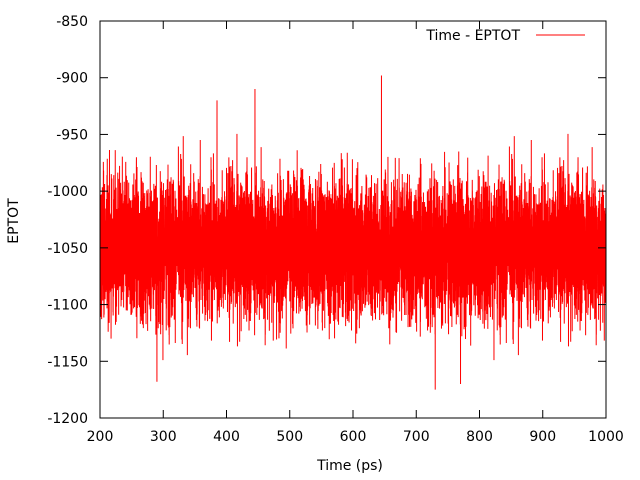  I want to click on y-tick-label: -1050, so click(67, 249).